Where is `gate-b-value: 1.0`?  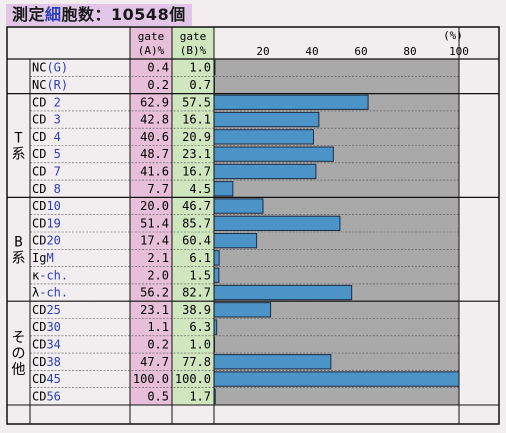
gate-b-value: 1.0 is located at coordinates (200, 68).